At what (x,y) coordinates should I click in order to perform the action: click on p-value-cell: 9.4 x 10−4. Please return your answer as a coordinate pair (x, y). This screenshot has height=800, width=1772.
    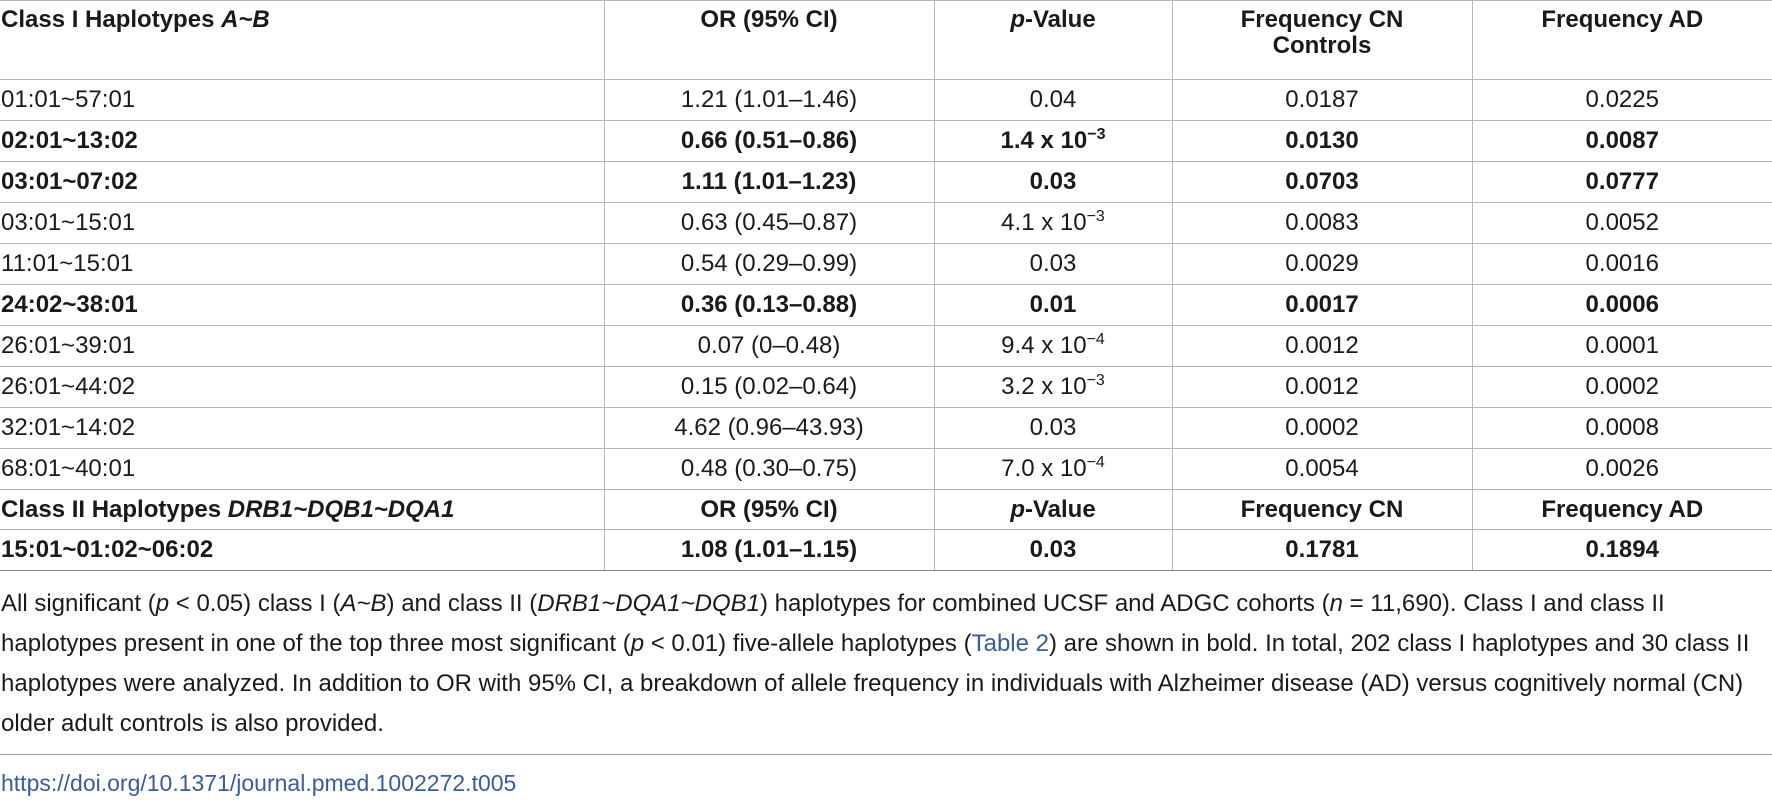
    Looking at the image, I should click on (1052, 346).